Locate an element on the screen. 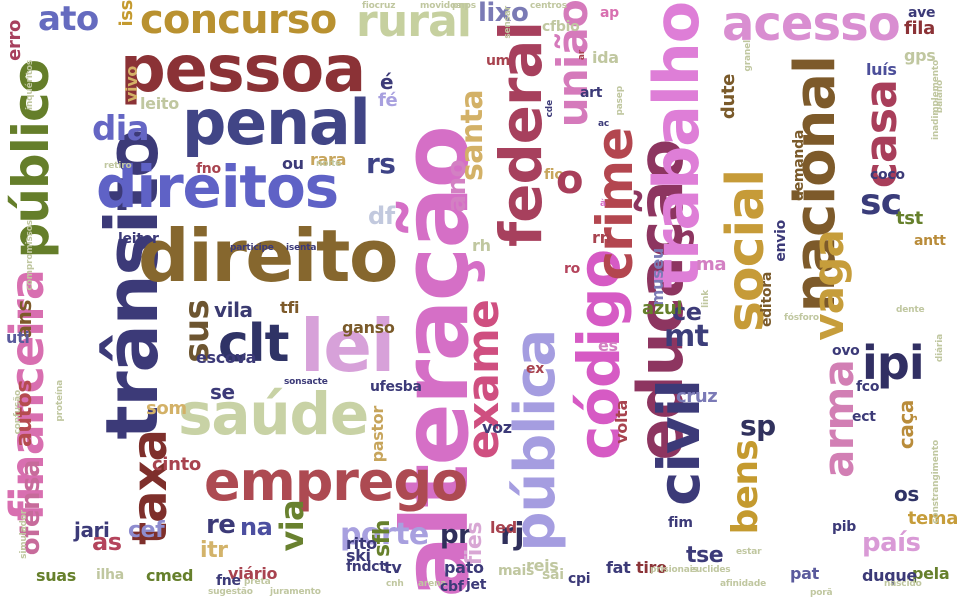  word-32: bens is located at coordinates (745, 487).